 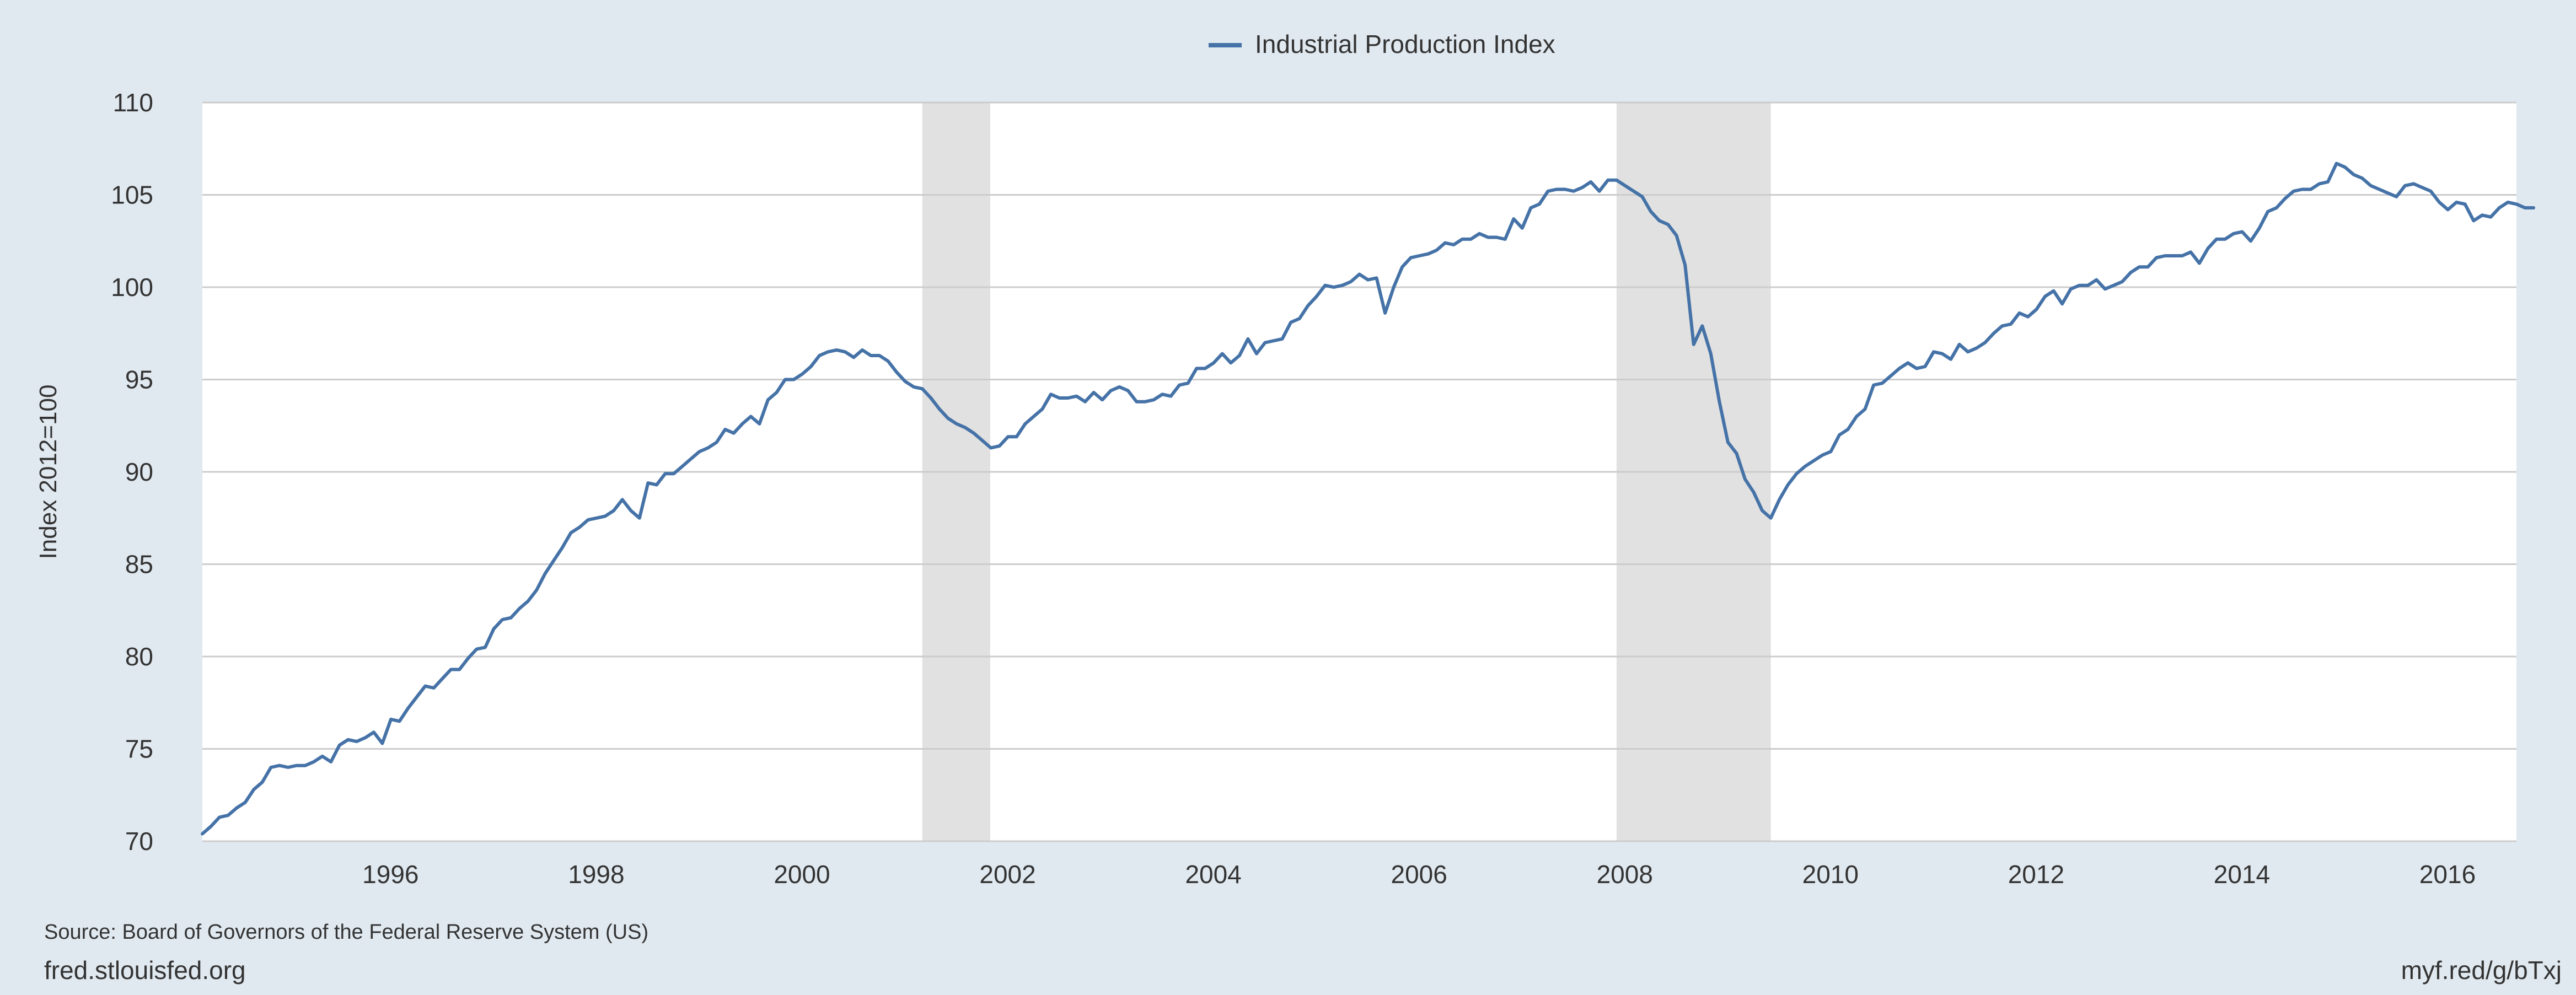 What do you see at coordinates (802, 874) in the screenshot?
I see `x-tick-label-2000: 2000` at bounding box center [802, 874].